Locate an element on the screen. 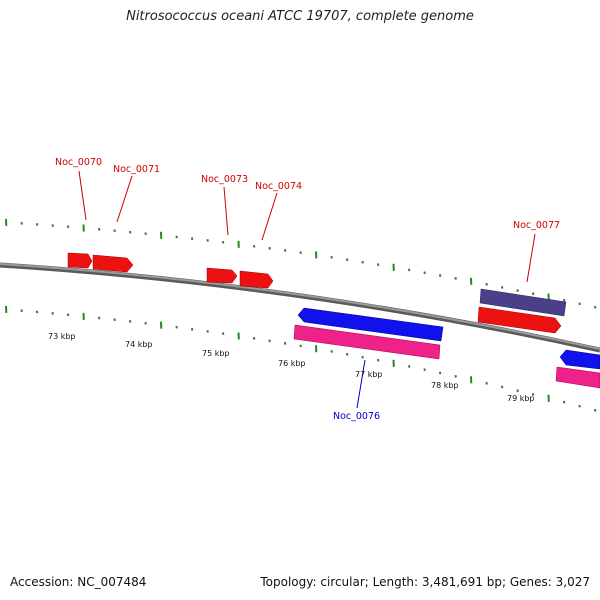 This screenshot has width=600, height=600. accession-text: Accession: NC_007484 is located at coordinates (78, 582).